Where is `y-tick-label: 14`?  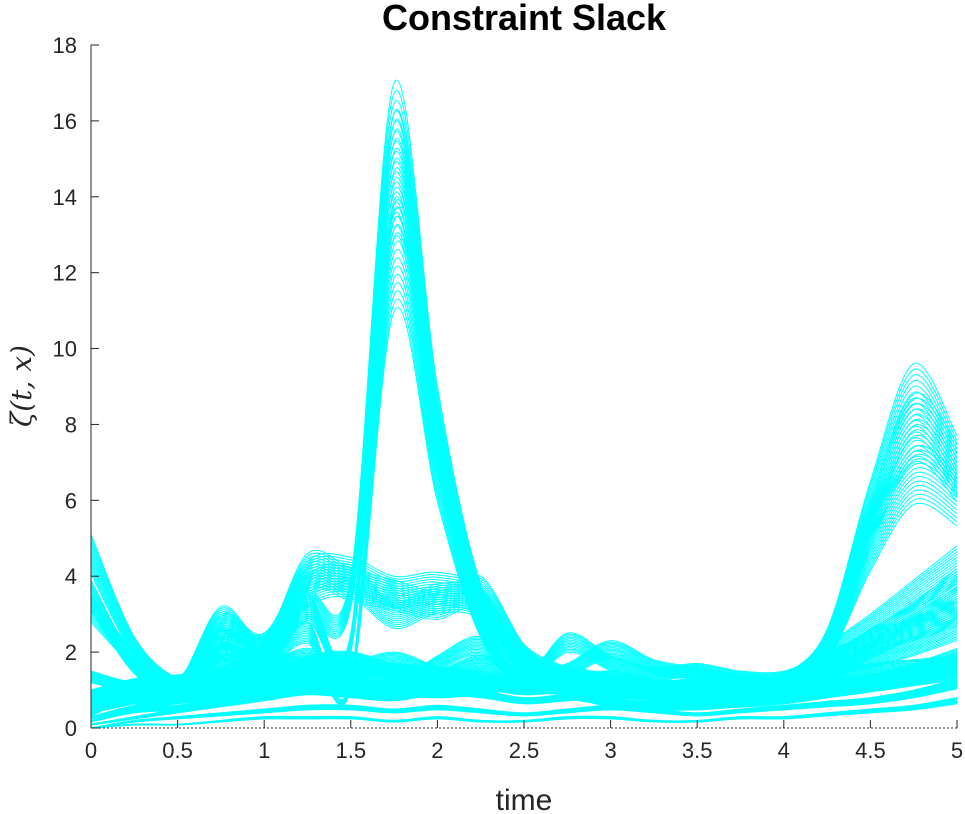 y-tick-label: 14 is located at coordinates (65, 197).